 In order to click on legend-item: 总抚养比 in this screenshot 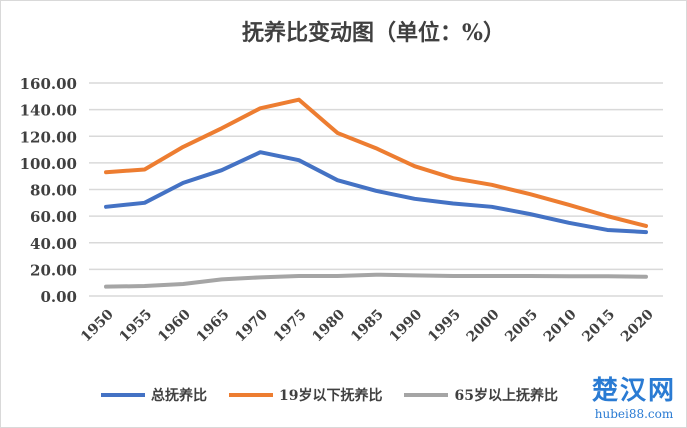, I will do `click(154, 395)`.